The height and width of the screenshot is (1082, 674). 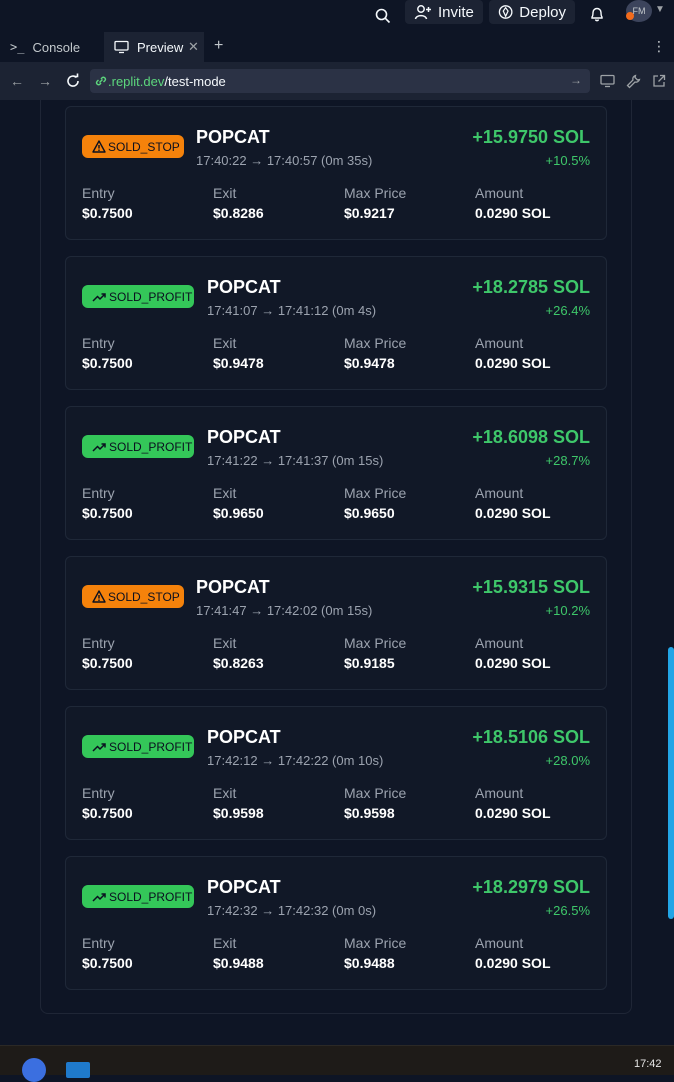 I want to click on trade-pnl: +15.9750 SOL, so click(x=531, y=137).